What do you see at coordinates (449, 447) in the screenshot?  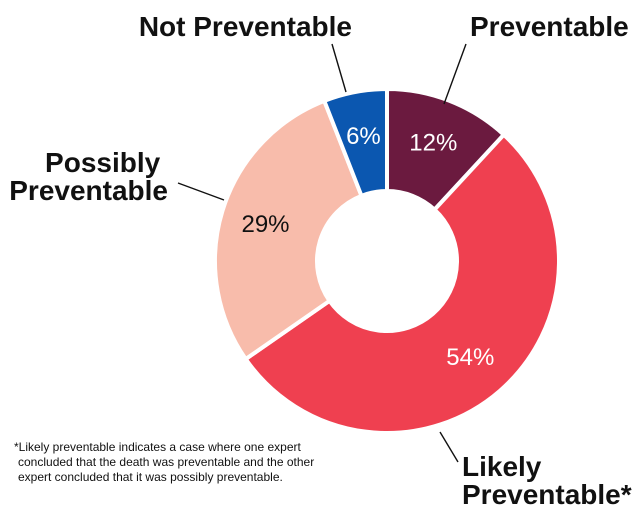 I see `leader-line-likely-preventable` at bounding box center [449, 447].